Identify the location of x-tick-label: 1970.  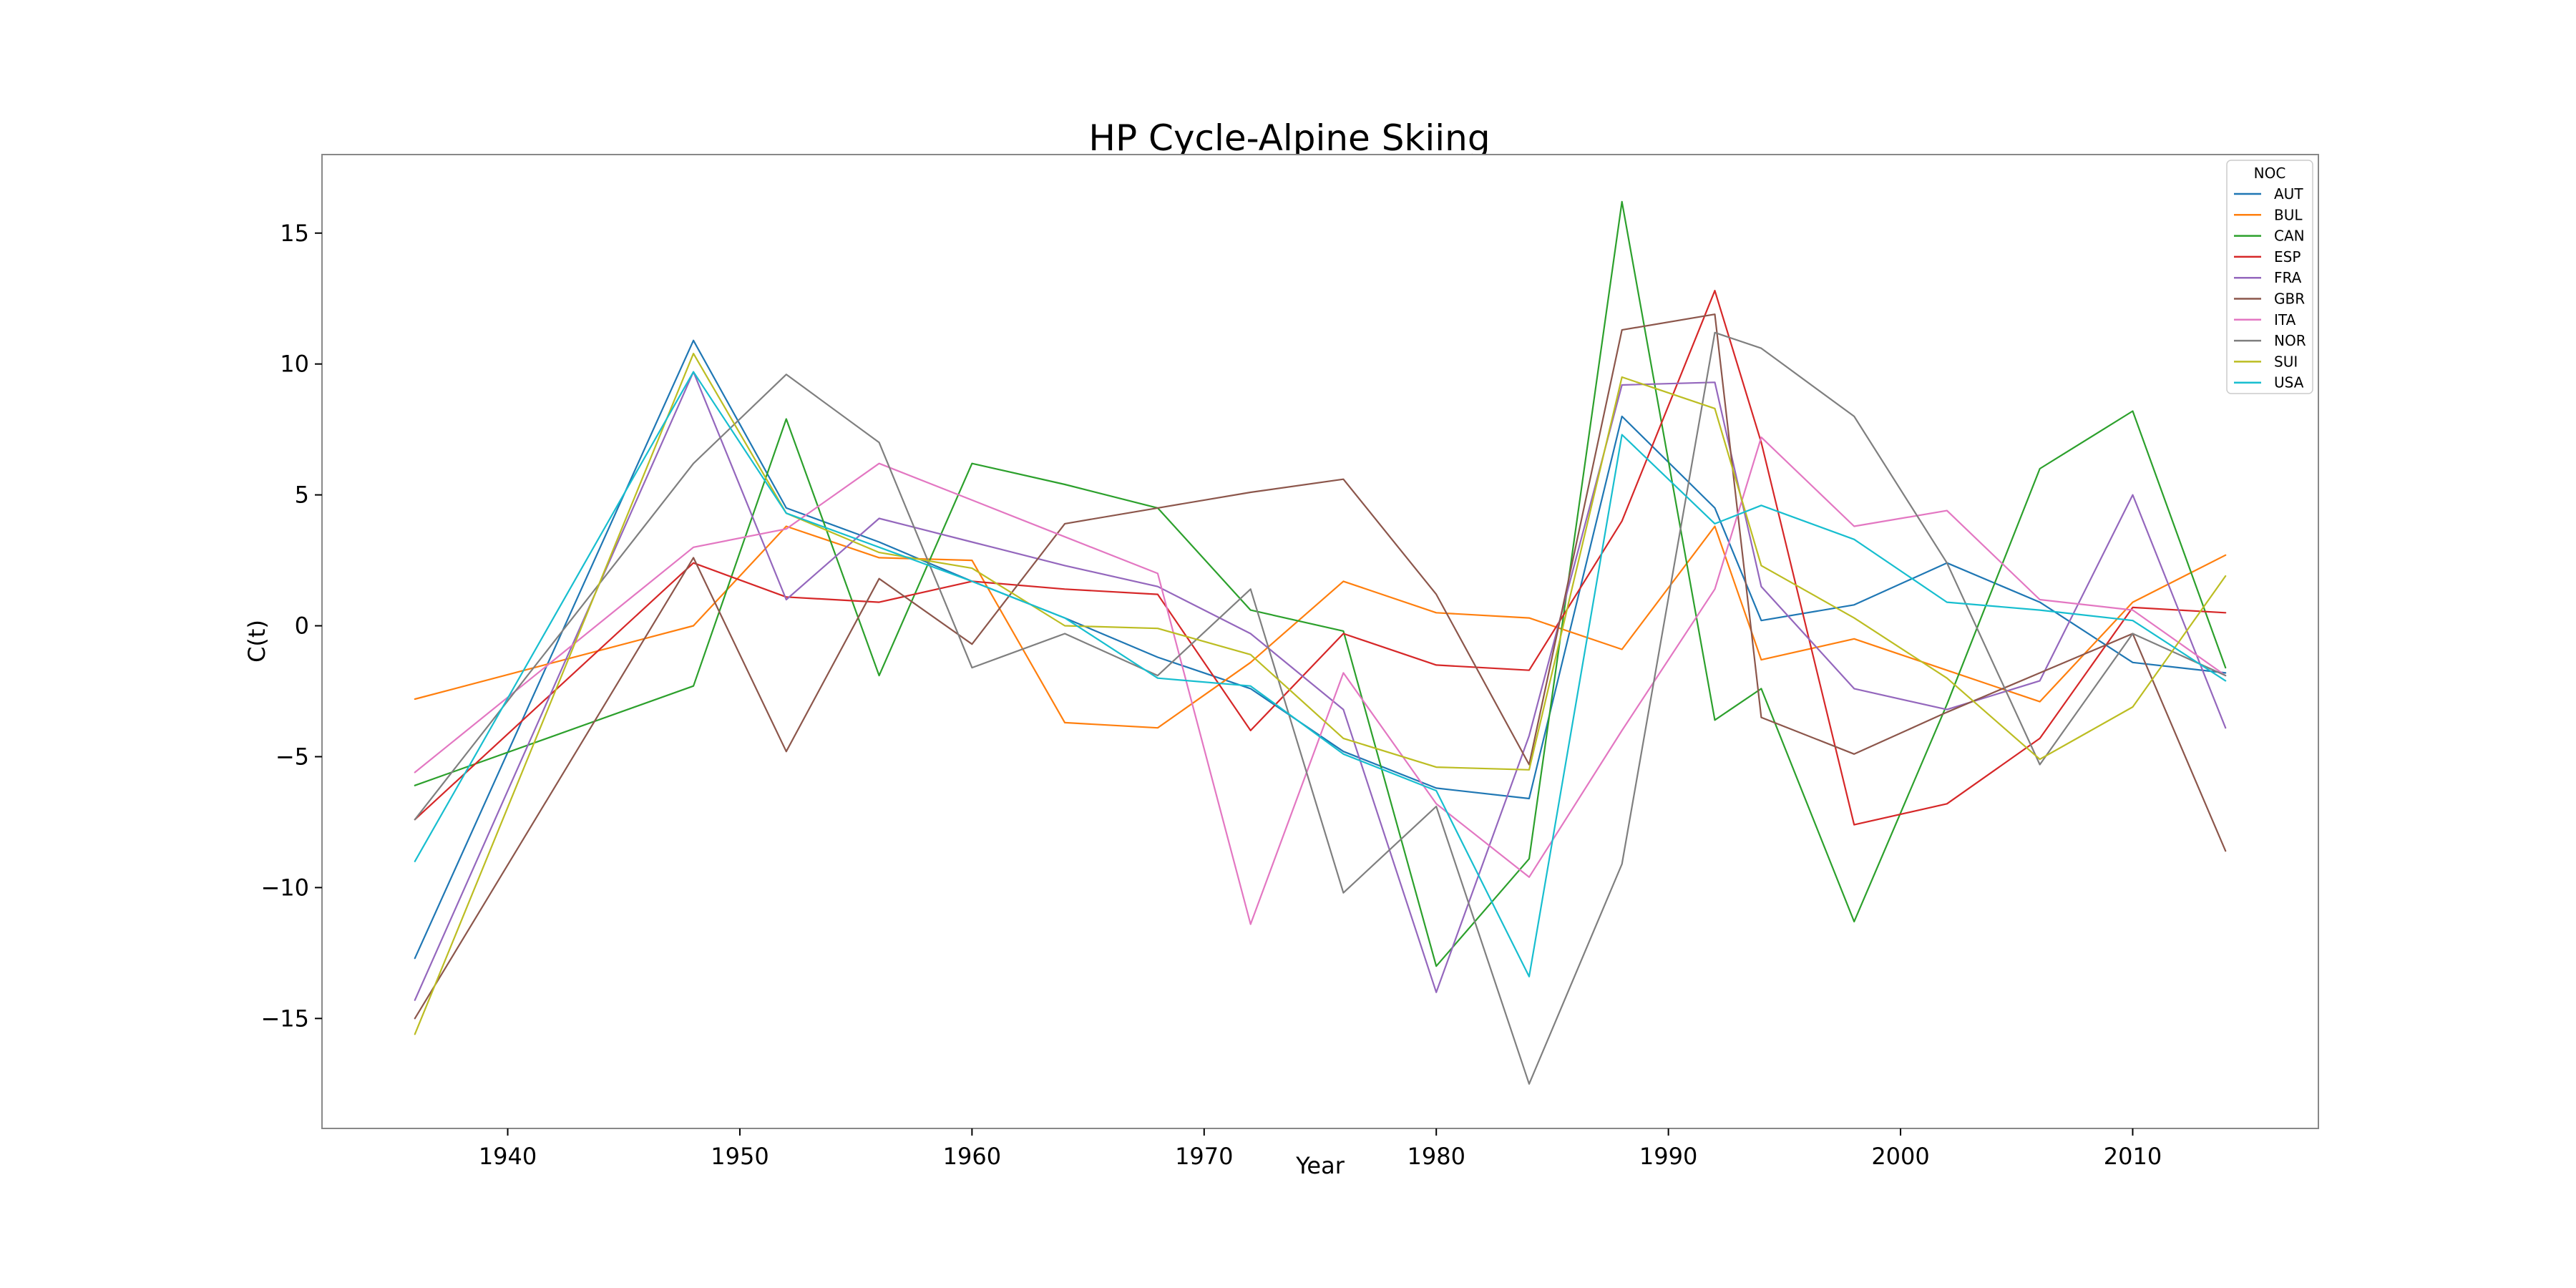
(1204, 1156).